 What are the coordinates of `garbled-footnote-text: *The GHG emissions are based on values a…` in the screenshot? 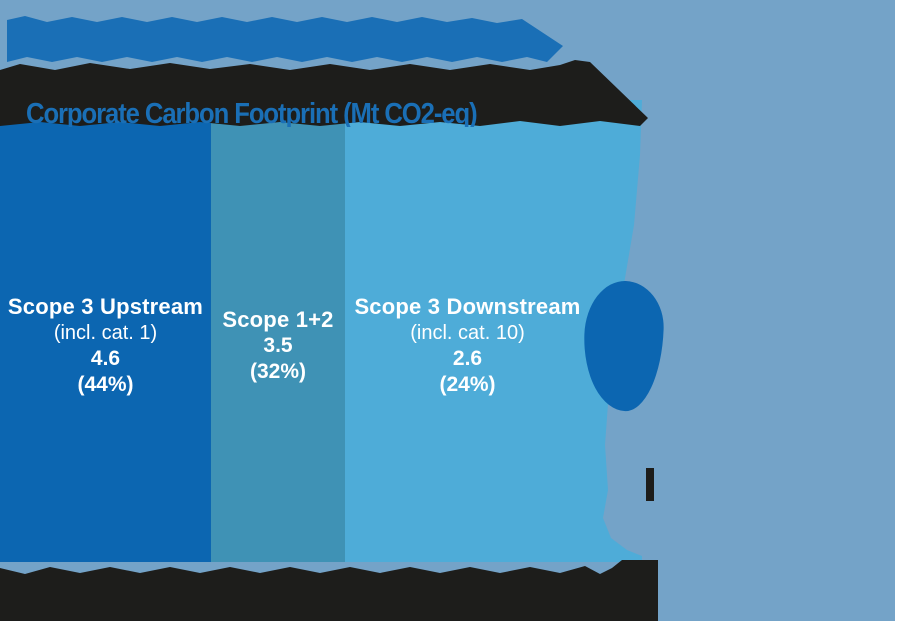 It's located at (329, 583).